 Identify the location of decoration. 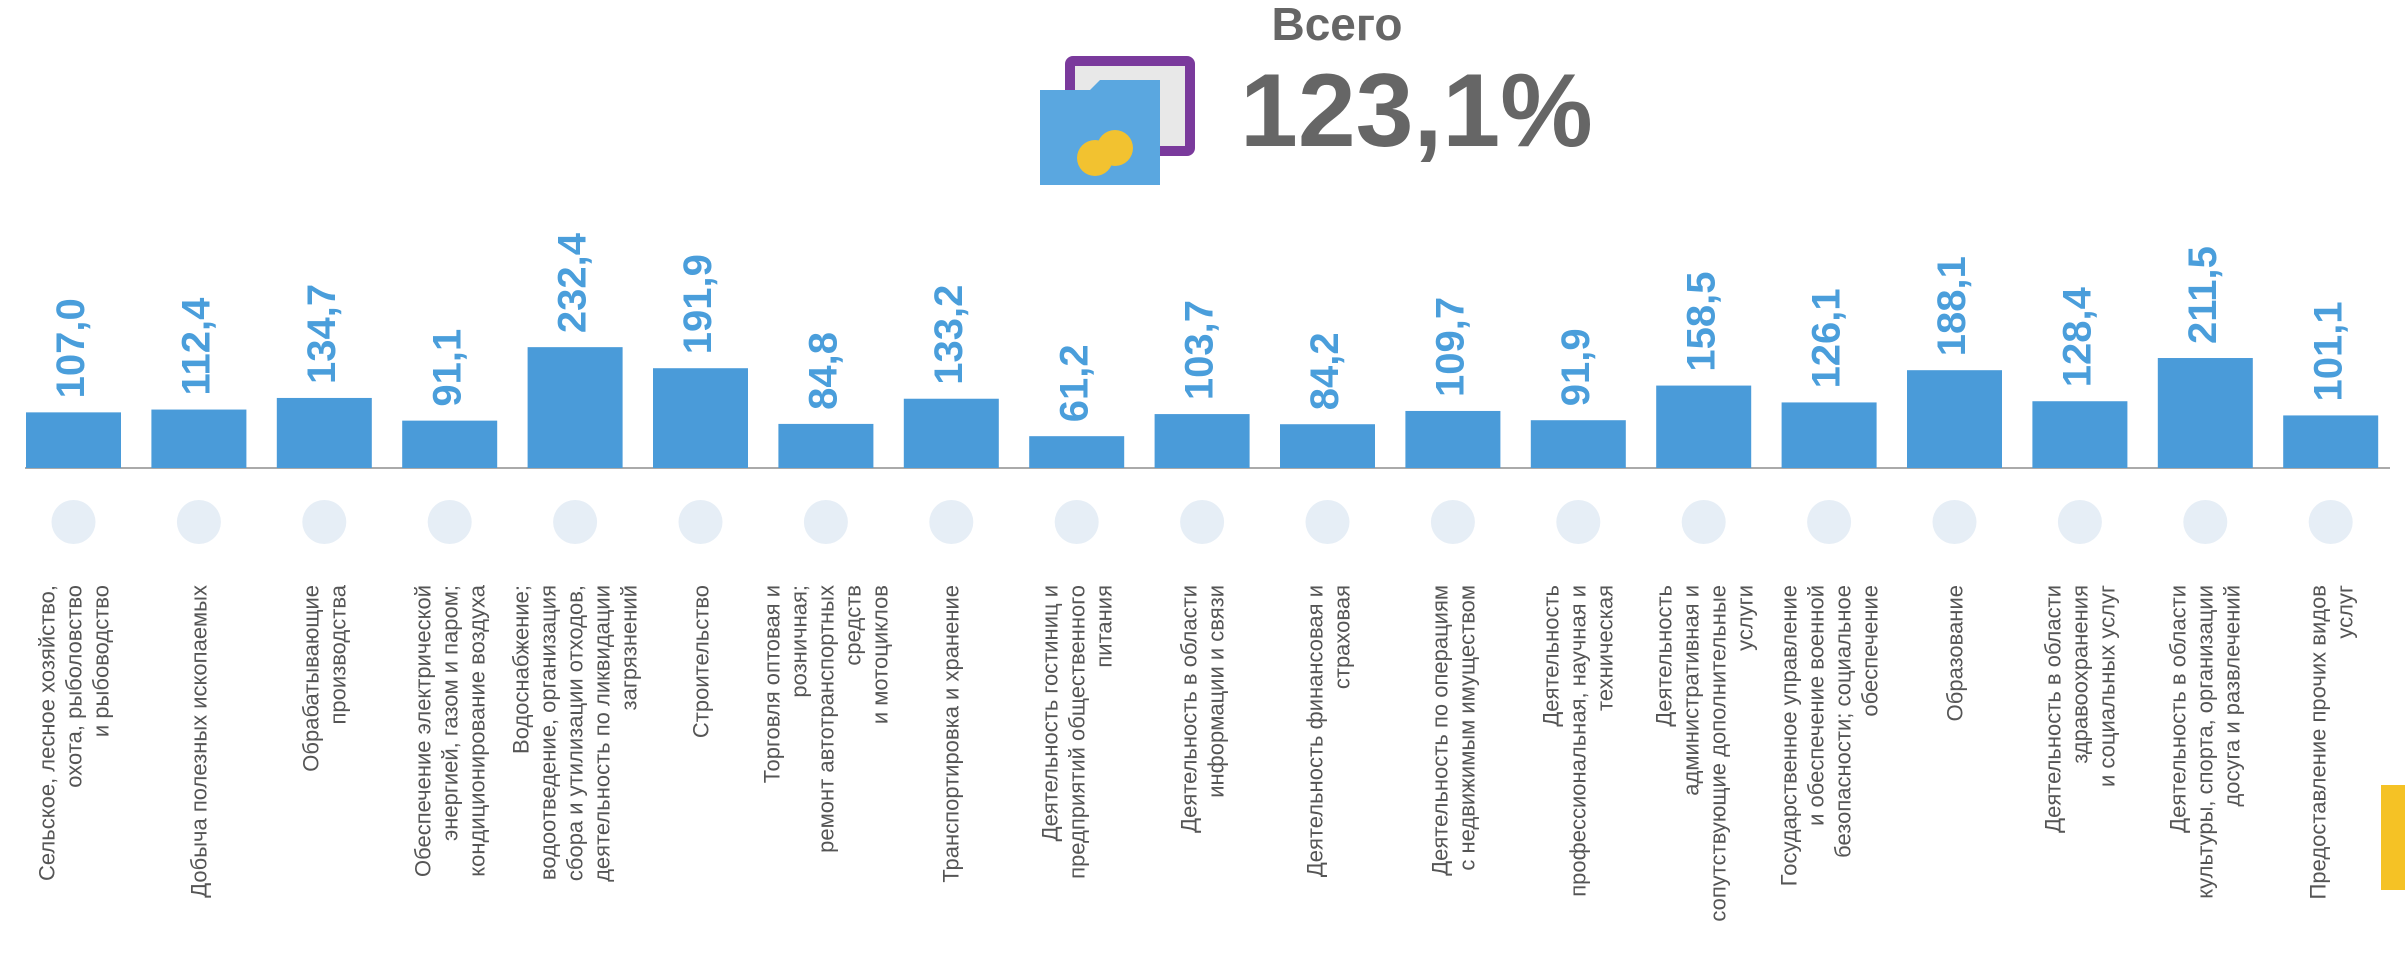
(2393, 837).